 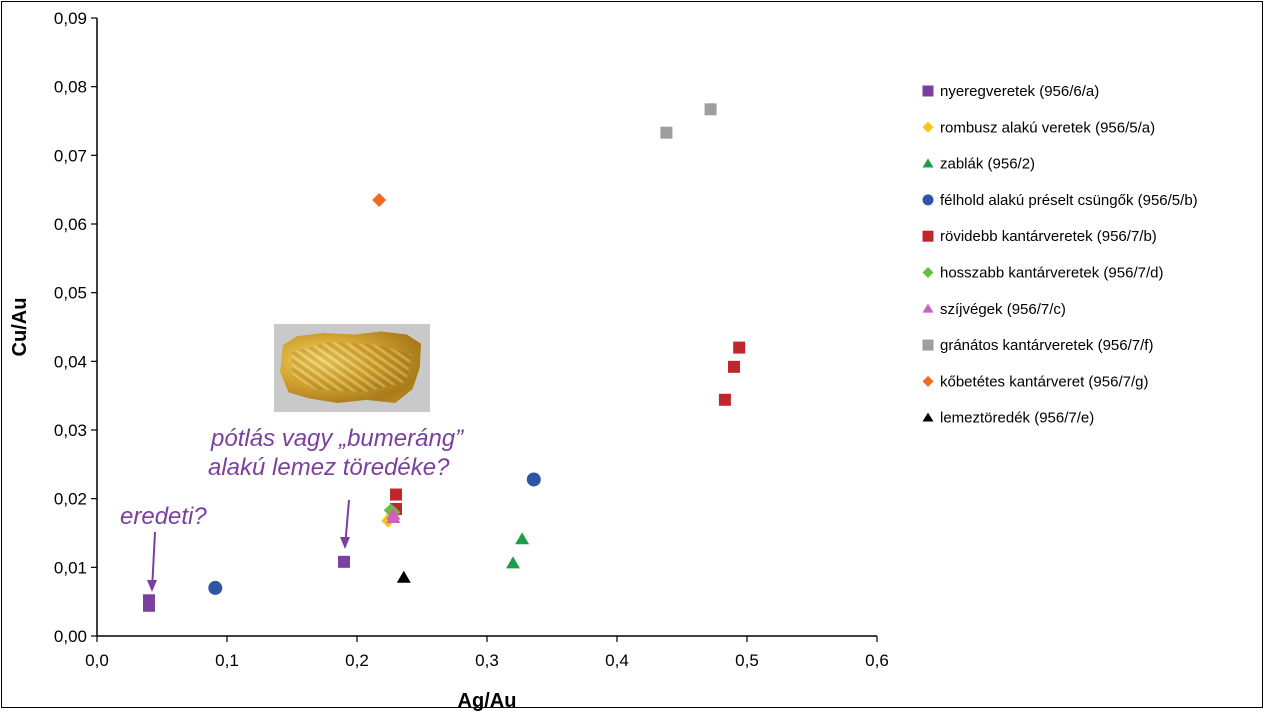 What do you see at coordinates (1044, 381) in the screenshot?
I see `legend-entry-label: kőbetétes kantárveret (956/7/g)` at bounding box center [1044, 381].